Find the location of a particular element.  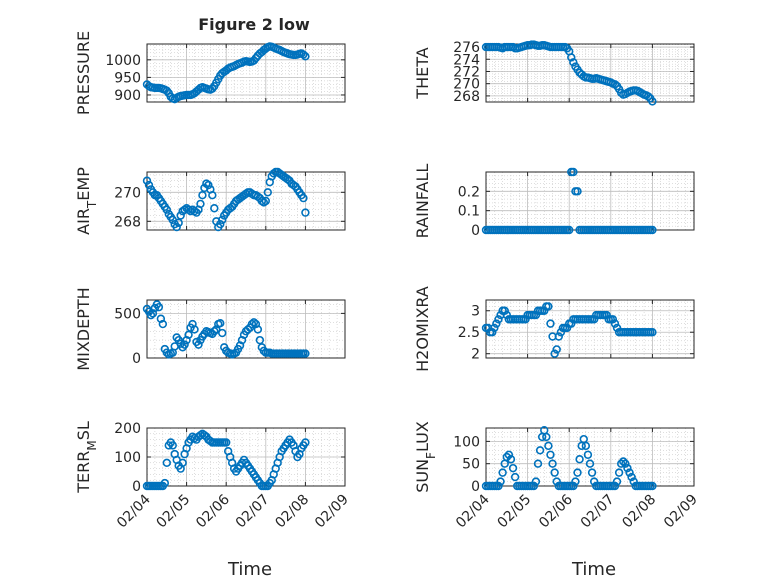

y-tick-label: 274 is located at coordinates (466, 60).